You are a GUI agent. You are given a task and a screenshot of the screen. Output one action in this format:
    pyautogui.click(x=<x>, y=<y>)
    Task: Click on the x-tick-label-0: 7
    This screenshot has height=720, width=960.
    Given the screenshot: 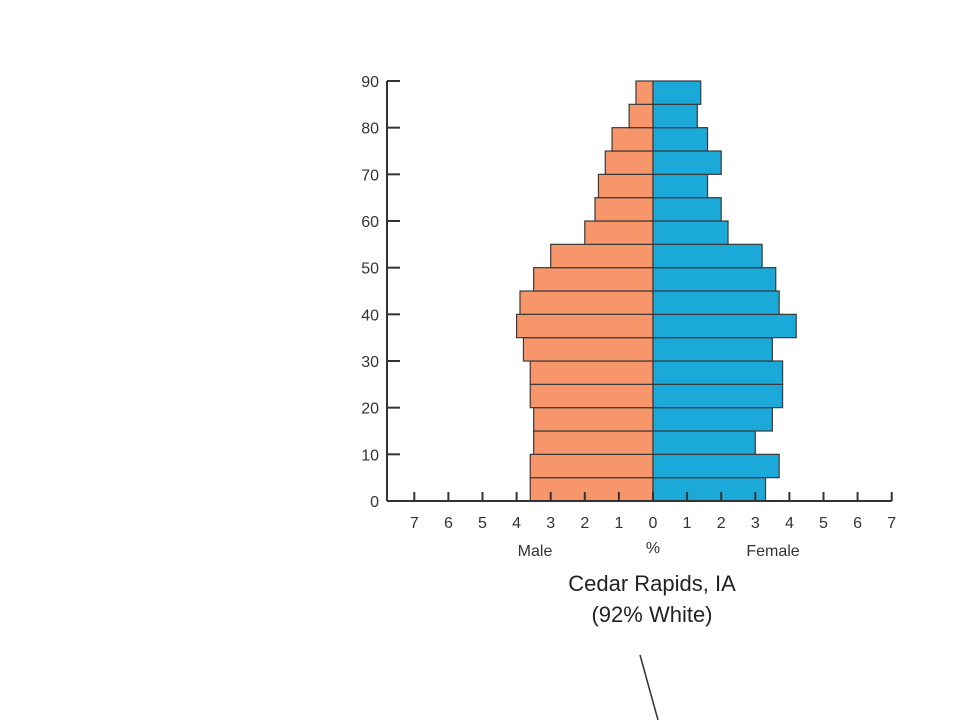 What is the action you would take?
    pyautogui.click(x=414, y=523)
    